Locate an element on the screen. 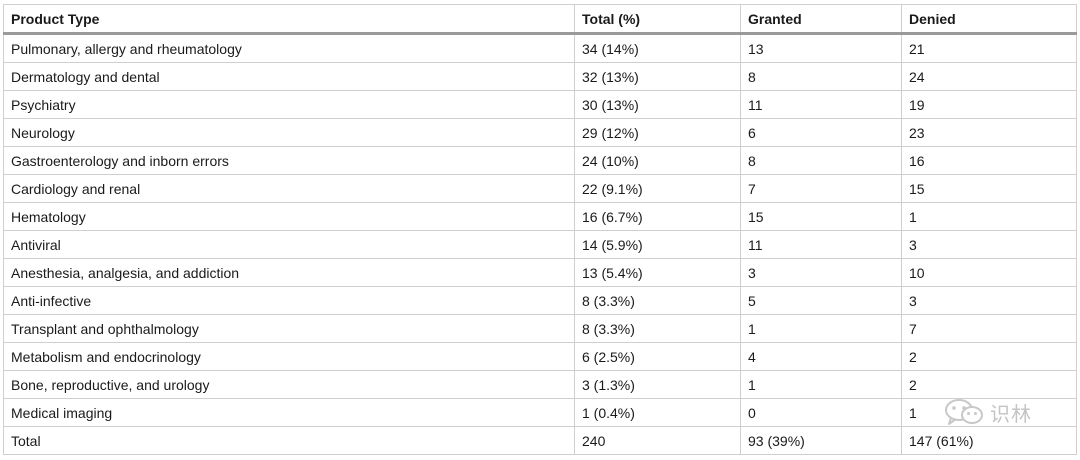 This screenshot has height=460, width=1080. granted-cell: 15 is located at coordinates (821, 216).